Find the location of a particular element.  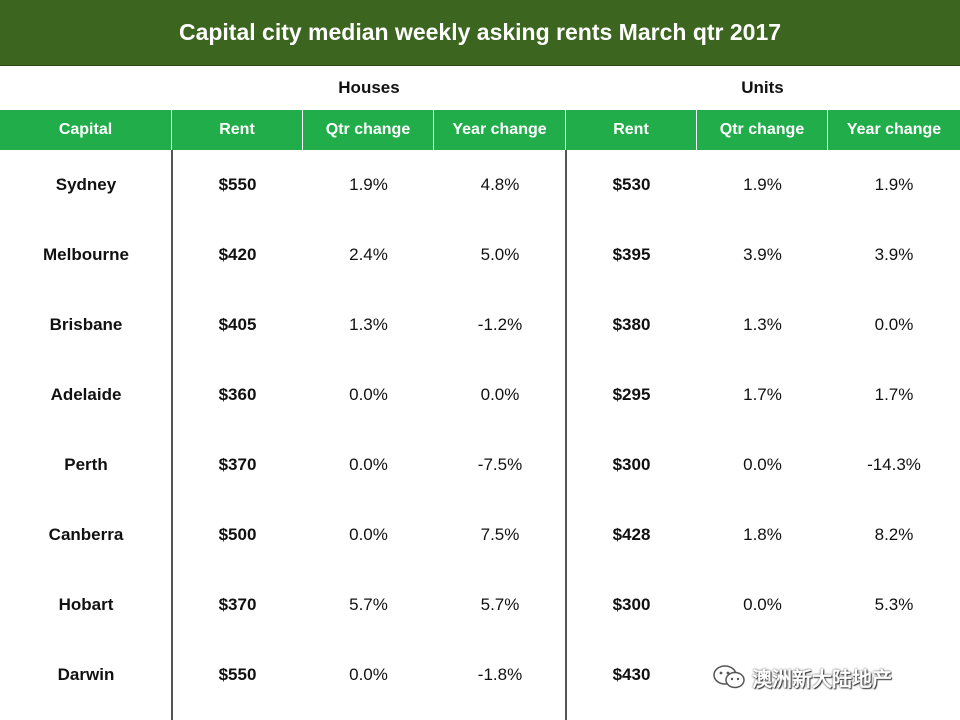

watermark: 澳洲新大陆地产 is located at coordinates (802, 677).